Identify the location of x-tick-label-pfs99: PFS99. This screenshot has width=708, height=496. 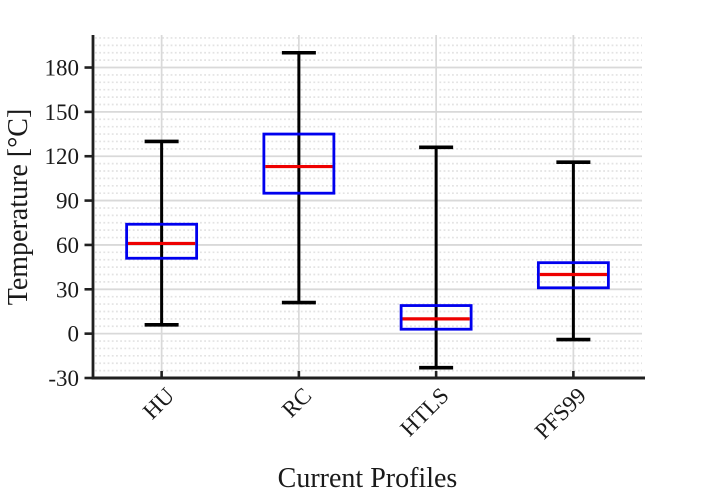
(560, 413).